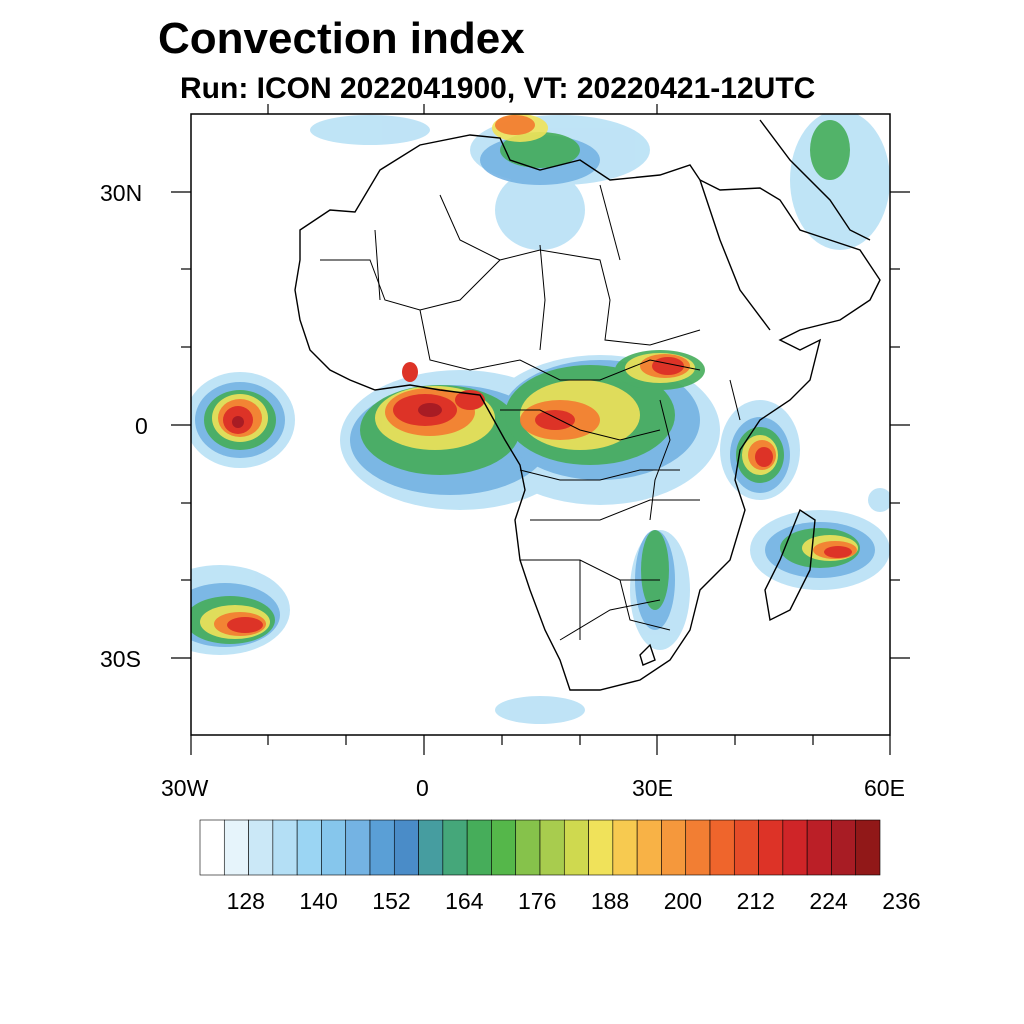 The height and width of the screenshot is (1024, 1024). Describe the element at coordinates (141, 426) in the screenshot. I see `lat-label-0: 0` at that location.